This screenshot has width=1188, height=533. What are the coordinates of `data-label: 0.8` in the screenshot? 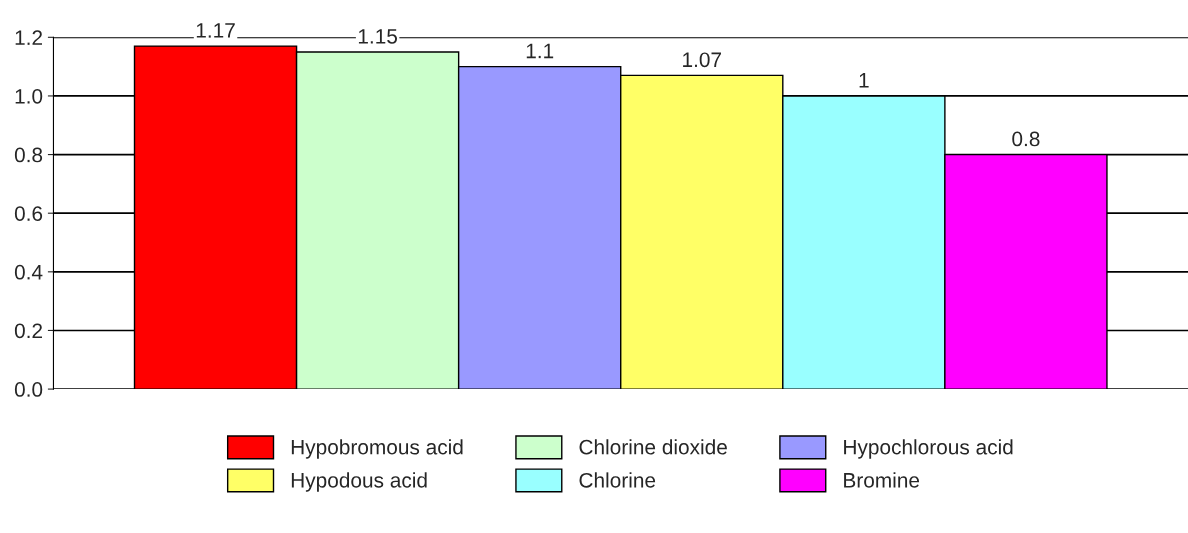 It's located at (1026, 139).